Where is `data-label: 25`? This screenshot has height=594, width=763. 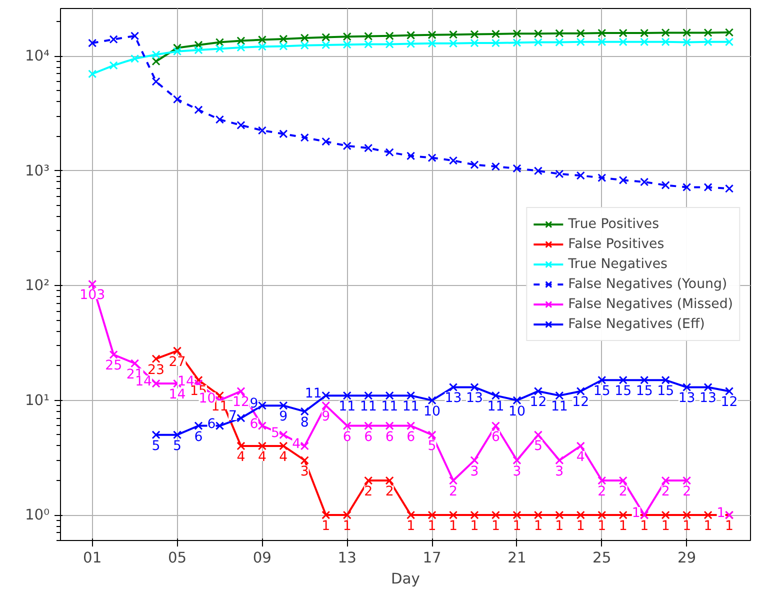 data-label: 25 is located at coordinates (113, 366).